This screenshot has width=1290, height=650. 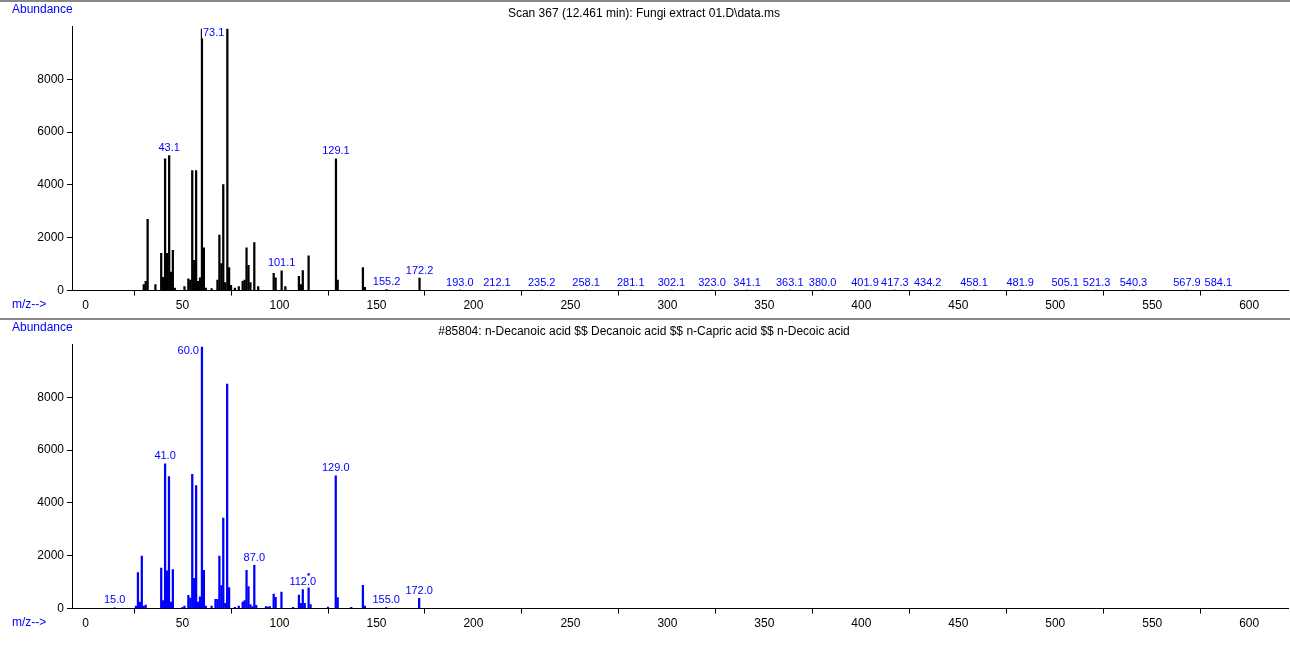 What do you see at coordinates (188, 349) in the screenshot?
I see `annotation: 60.0` at bounding box center [188, 349].